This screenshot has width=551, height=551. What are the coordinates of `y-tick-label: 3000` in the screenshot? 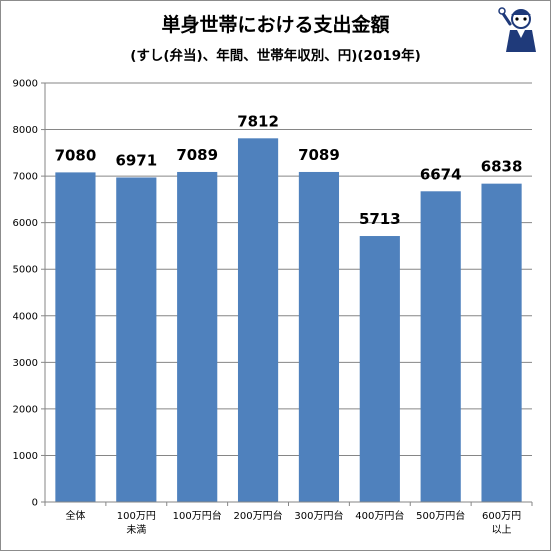 It's located at (25, 363).